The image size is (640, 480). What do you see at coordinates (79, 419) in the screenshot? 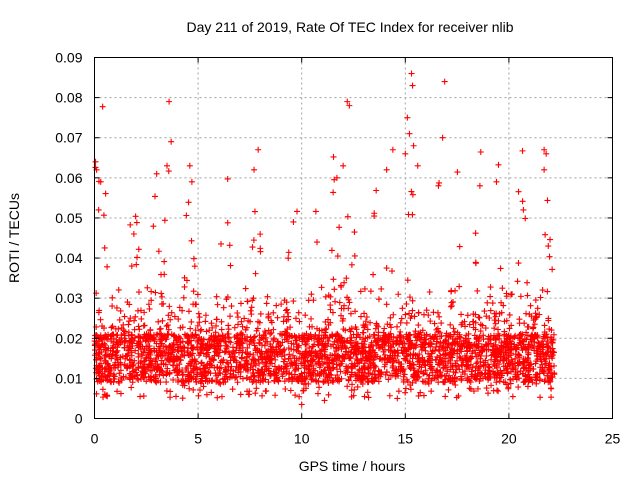
I see `y-tick-label: 0` at bounding box center [79, 419].